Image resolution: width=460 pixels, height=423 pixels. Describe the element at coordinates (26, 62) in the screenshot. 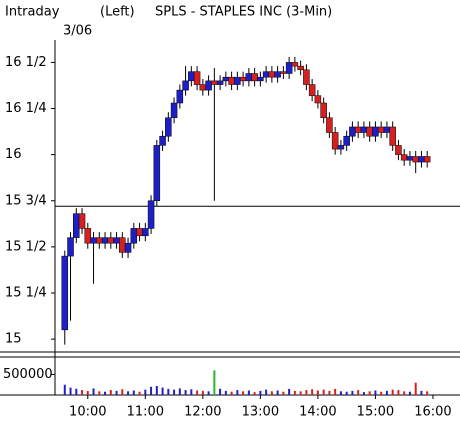

I see `y-tick-label: 16 1/2` at that location.